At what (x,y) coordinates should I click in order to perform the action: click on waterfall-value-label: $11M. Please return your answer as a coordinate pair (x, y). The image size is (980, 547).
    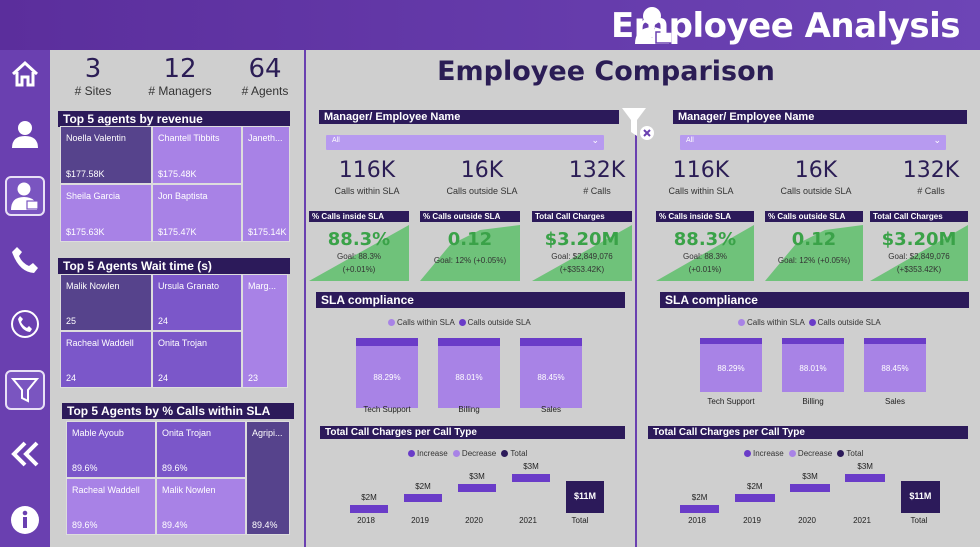
    Looking at the image, I should click on (920, 496).